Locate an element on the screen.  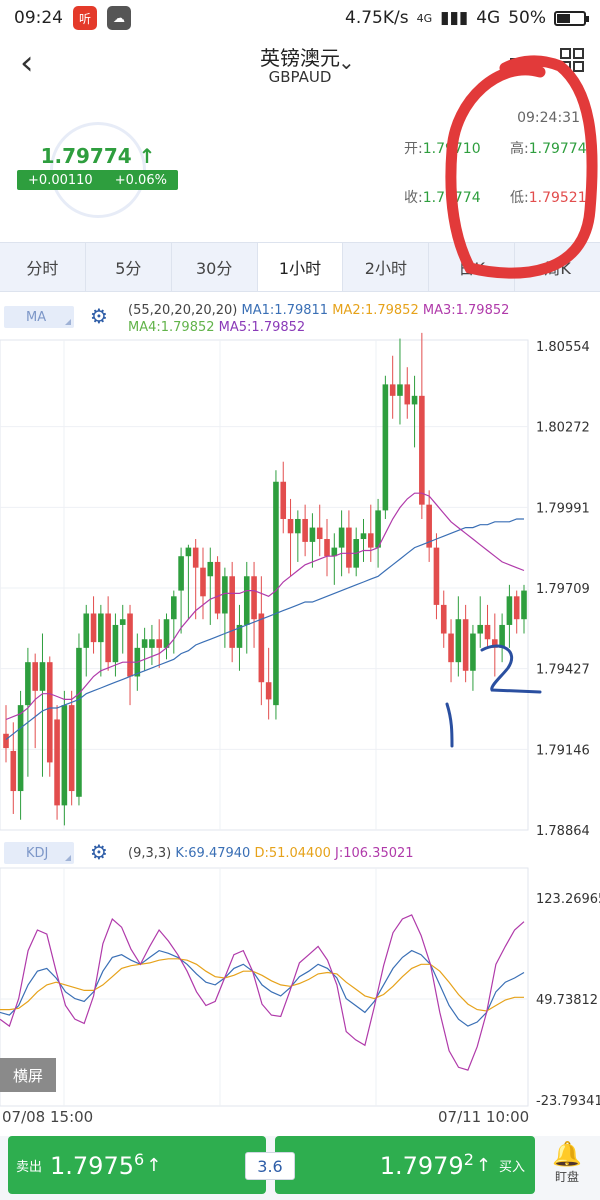
ma-settings-gear-icon: ⚙ is located at coordinates (99, 316).